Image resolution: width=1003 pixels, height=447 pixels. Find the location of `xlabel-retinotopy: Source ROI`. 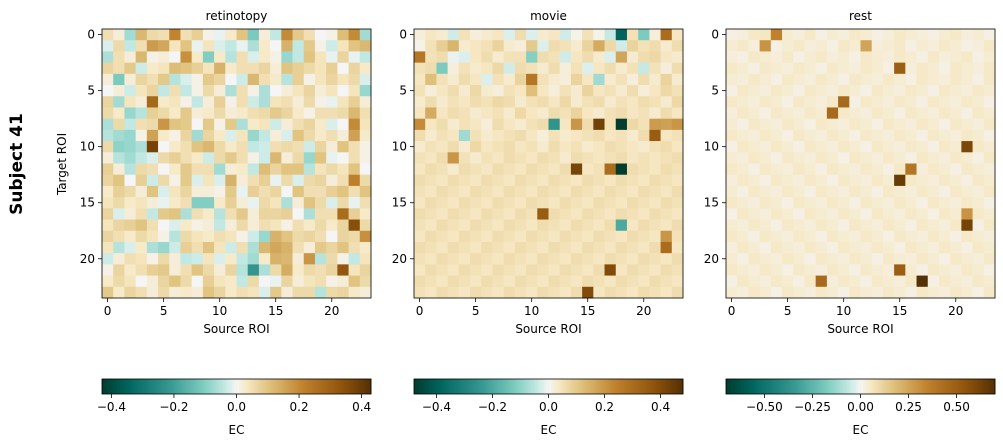

xlabel-retinotopy: Source ROI is located at coordinates (236, 329).